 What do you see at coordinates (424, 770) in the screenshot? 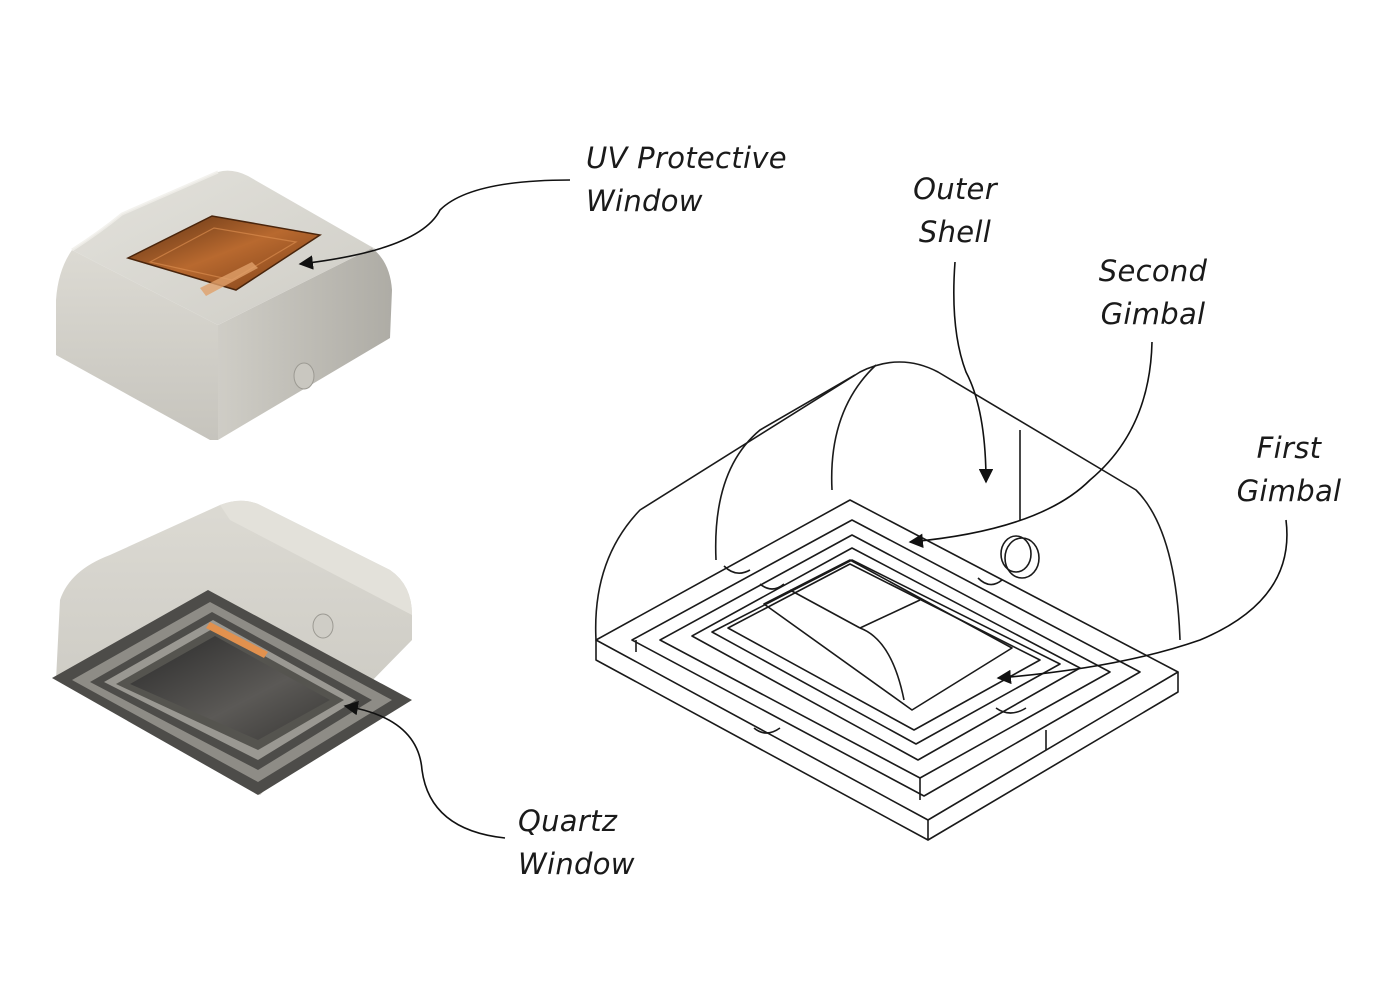
I see `quartz-window-leader` at bounding box center [424, 770].